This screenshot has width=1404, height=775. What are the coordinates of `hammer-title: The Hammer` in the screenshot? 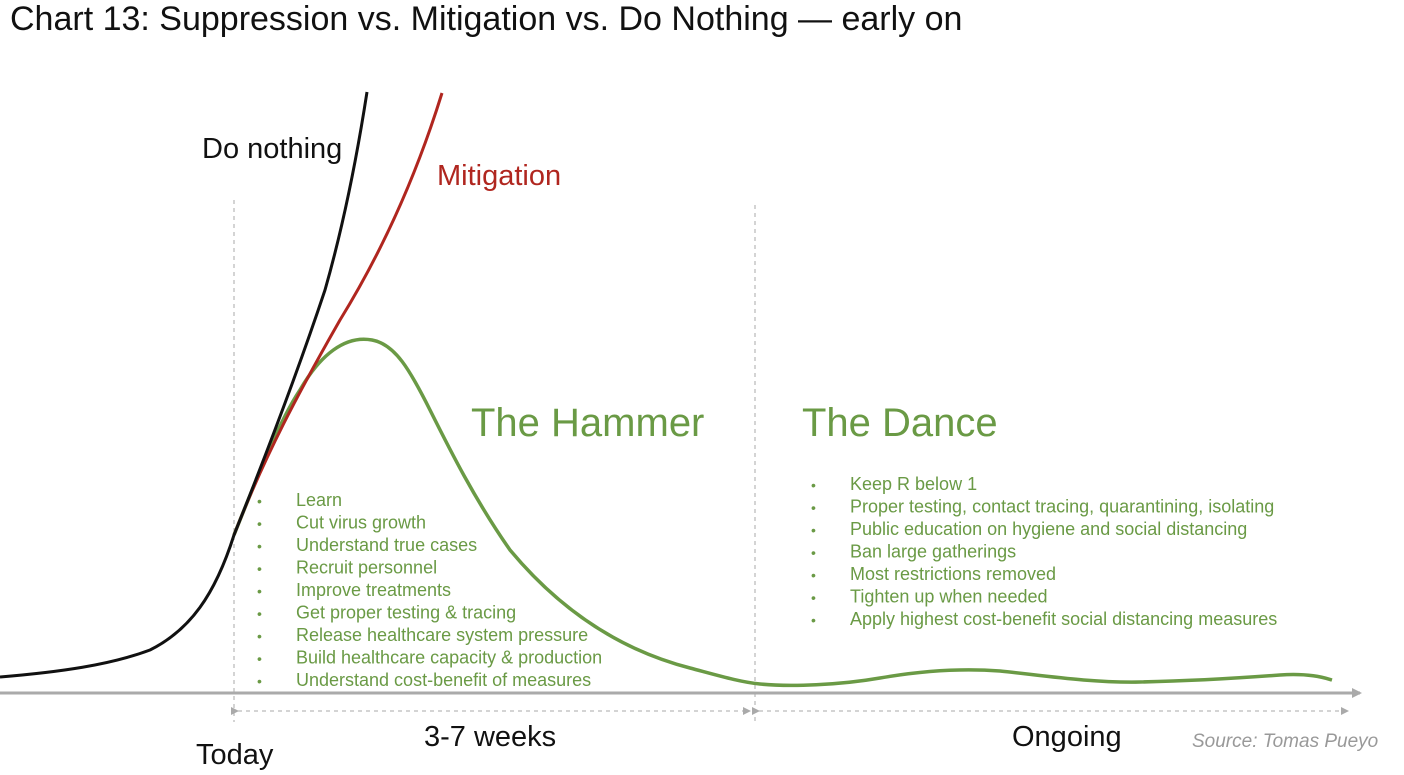 It's located at (587, 423).